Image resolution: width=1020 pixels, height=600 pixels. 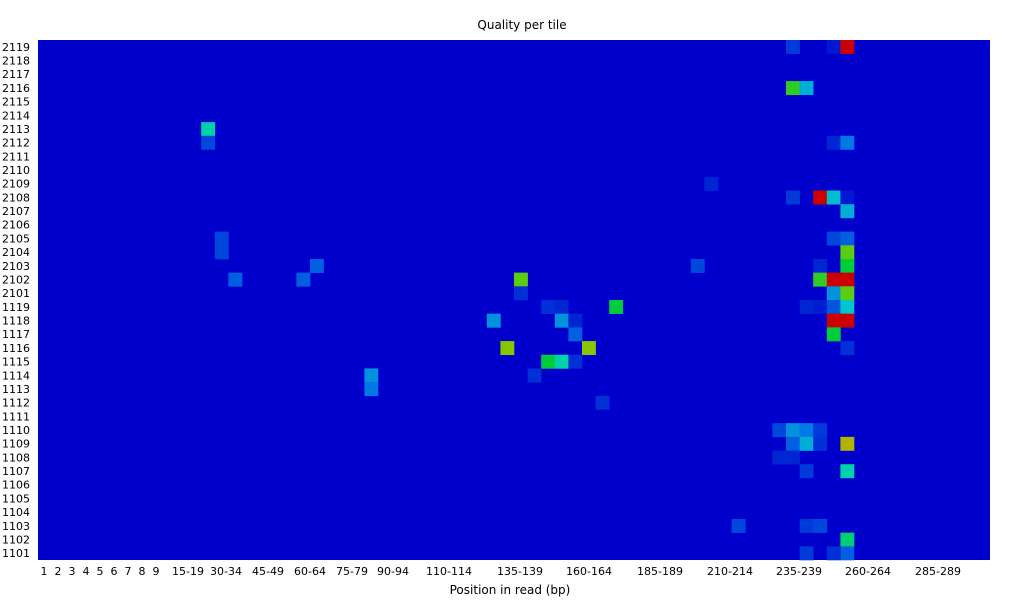 What do you see at coordinates (156, 571) in the screenshot?
I see `x-tick-label: 9` at bounding box center [156, 571].